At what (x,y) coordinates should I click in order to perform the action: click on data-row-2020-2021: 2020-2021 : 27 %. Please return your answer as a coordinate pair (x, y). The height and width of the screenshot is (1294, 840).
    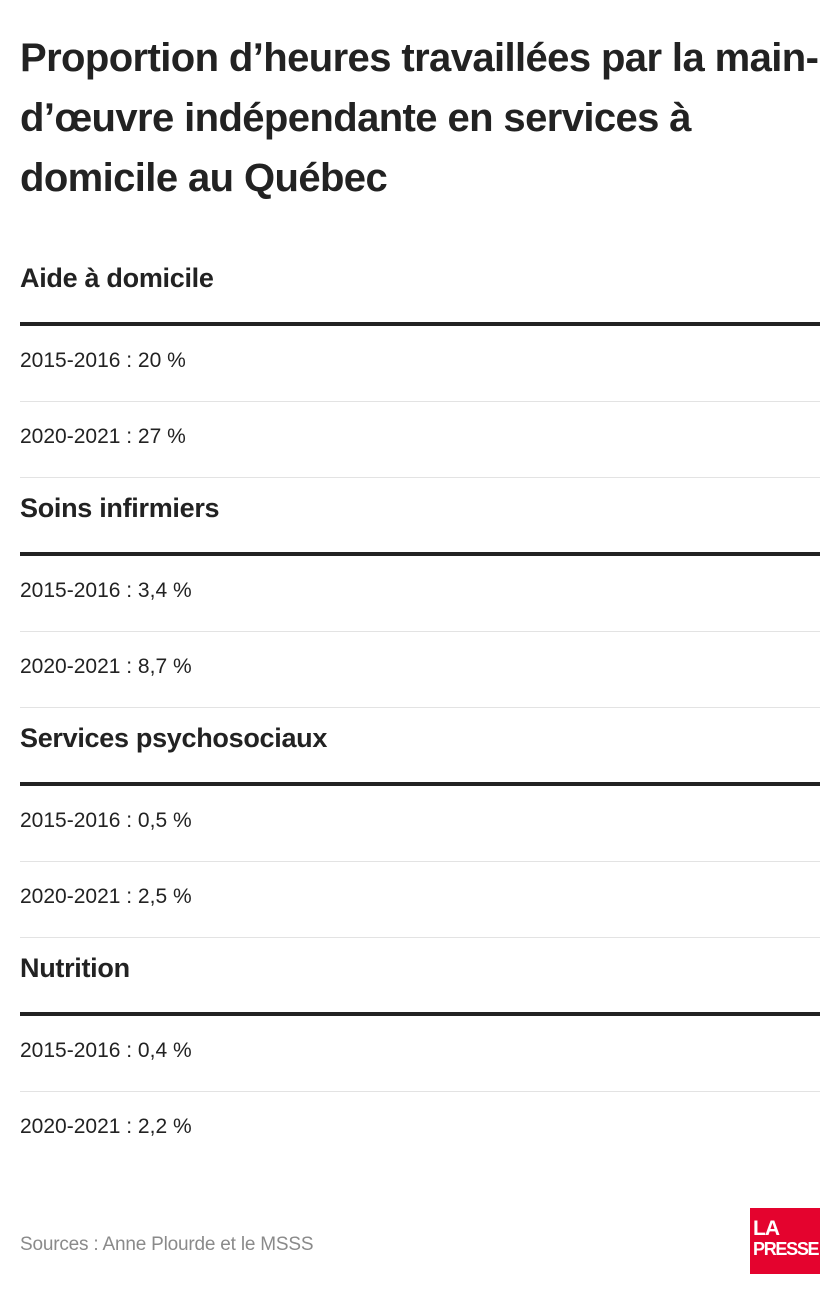
    Looking at the image, I should click on (420, 440).